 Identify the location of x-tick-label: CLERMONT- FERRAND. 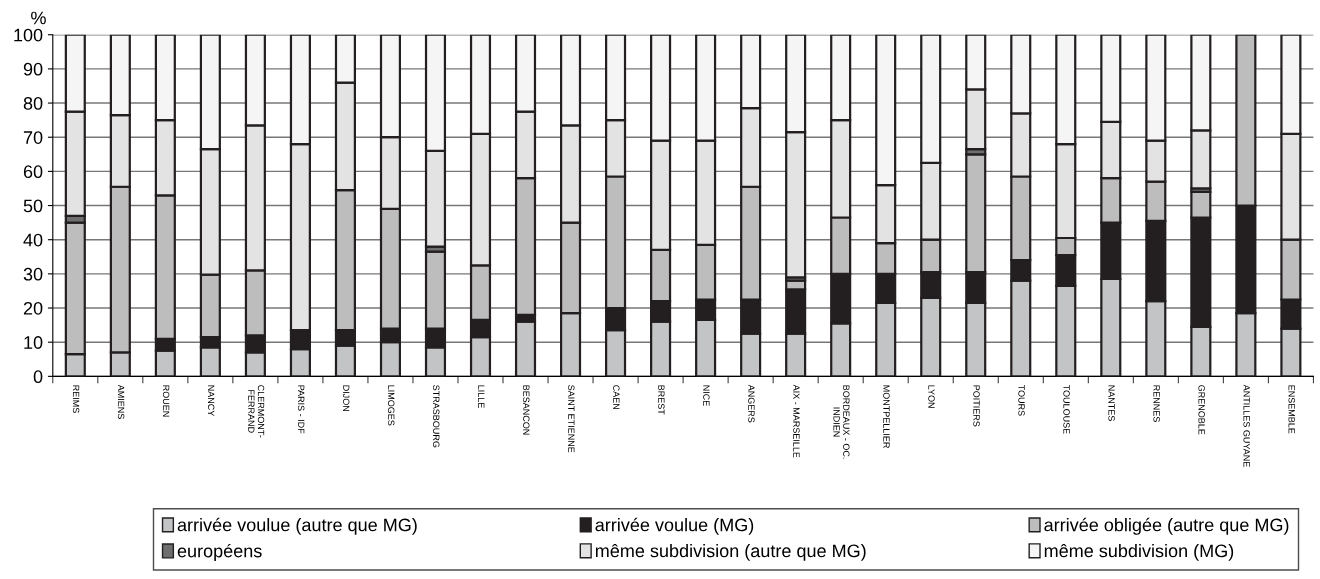
(256, 411).